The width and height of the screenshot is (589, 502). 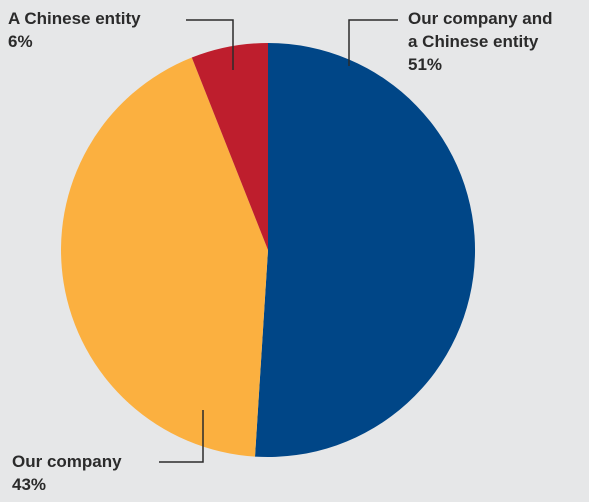 I want to click on slice-label-our-company-and-a-chinese-entity: a Chinese entity, so click(x=473, y=41).